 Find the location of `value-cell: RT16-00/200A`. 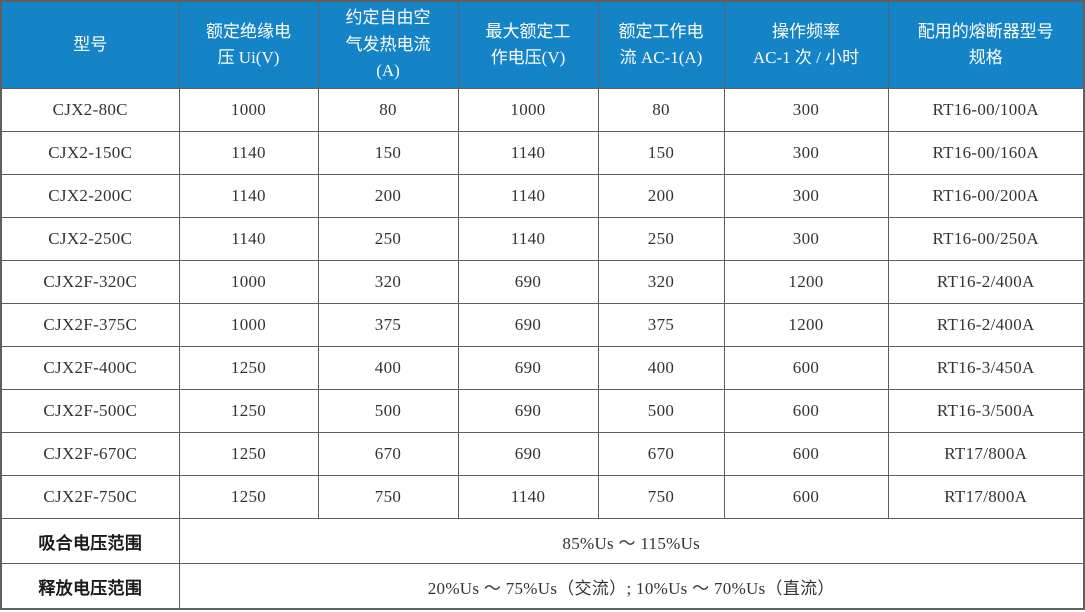

value-cell: RT16-00/200A is located at coordinates (986, 196).